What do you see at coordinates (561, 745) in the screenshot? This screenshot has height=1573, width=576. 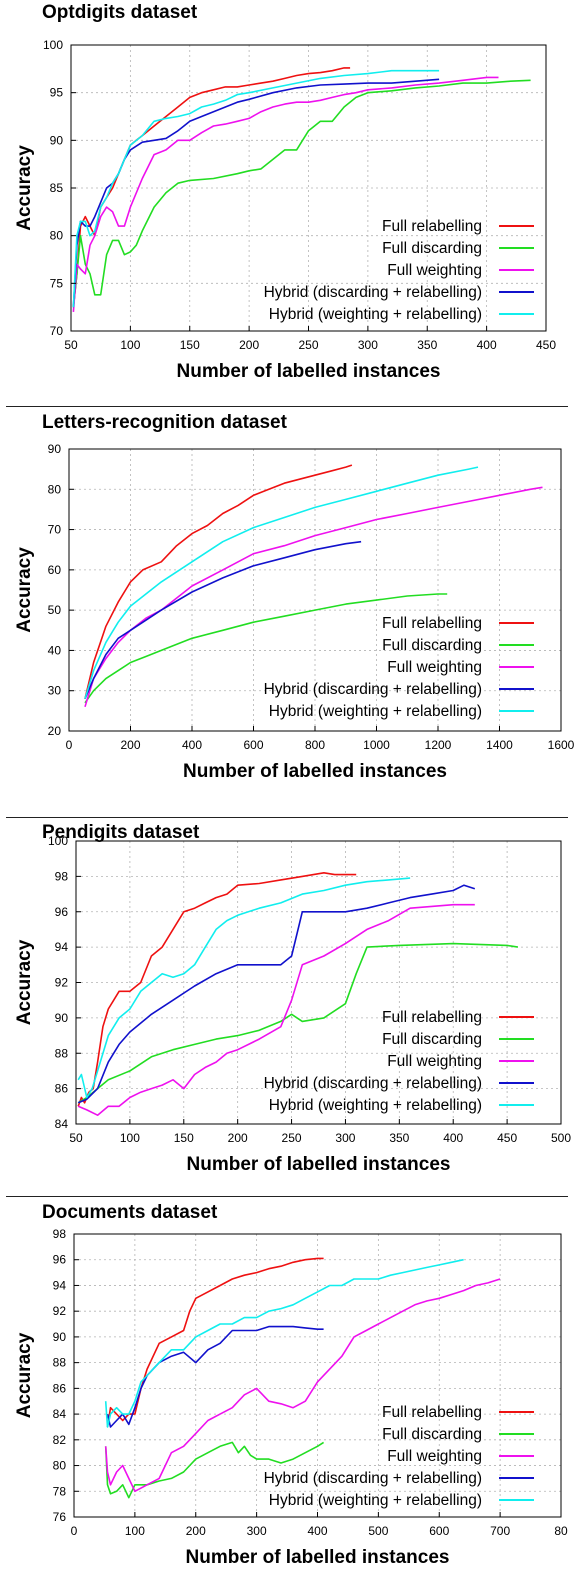 I see `x-tick-label: 1600` at bounding box center [561, 745].